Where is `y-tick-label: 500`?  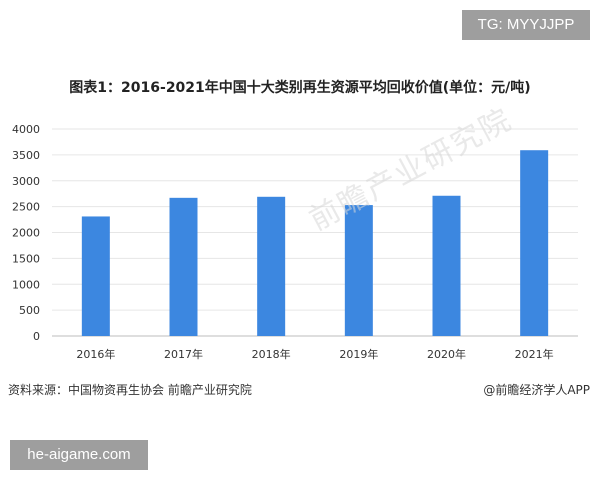 y-tick-label: 500 is located at coordinates (29, 310).